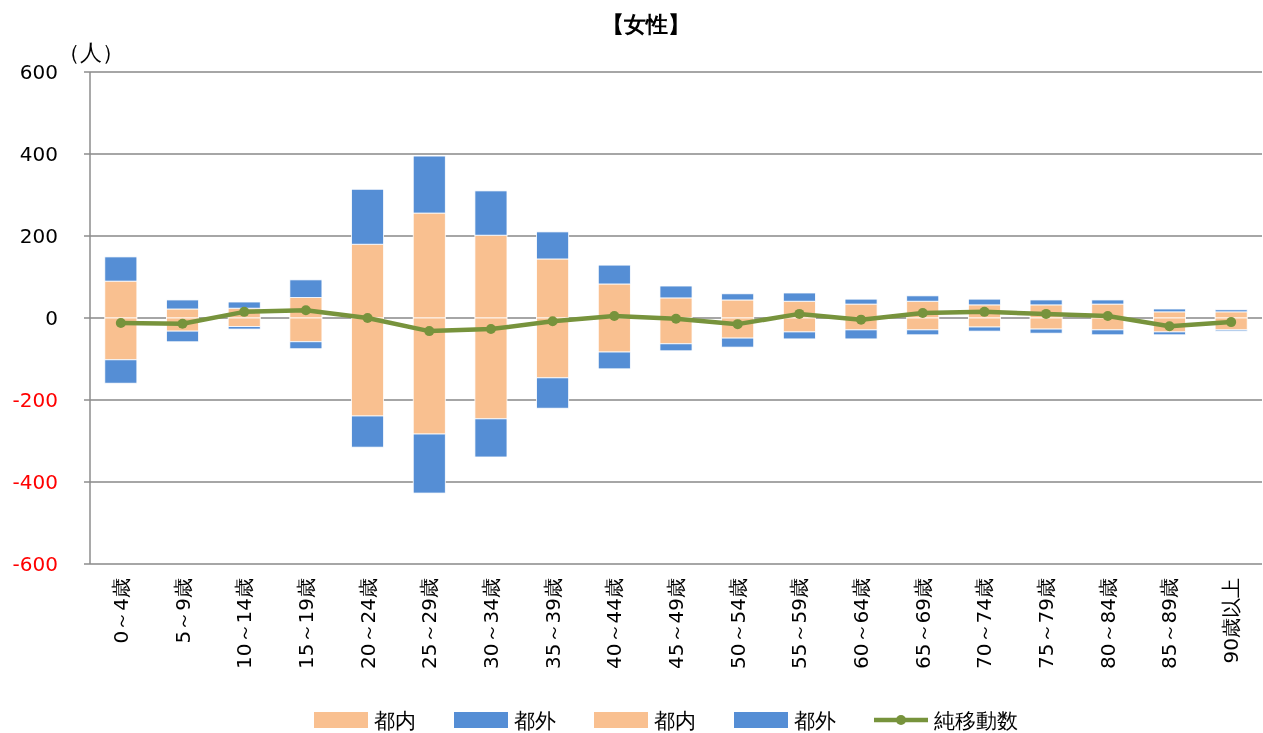  Describe the element at coordinates (51, 318) in the screenshot. I see `y-tick-label: 0` at that location.